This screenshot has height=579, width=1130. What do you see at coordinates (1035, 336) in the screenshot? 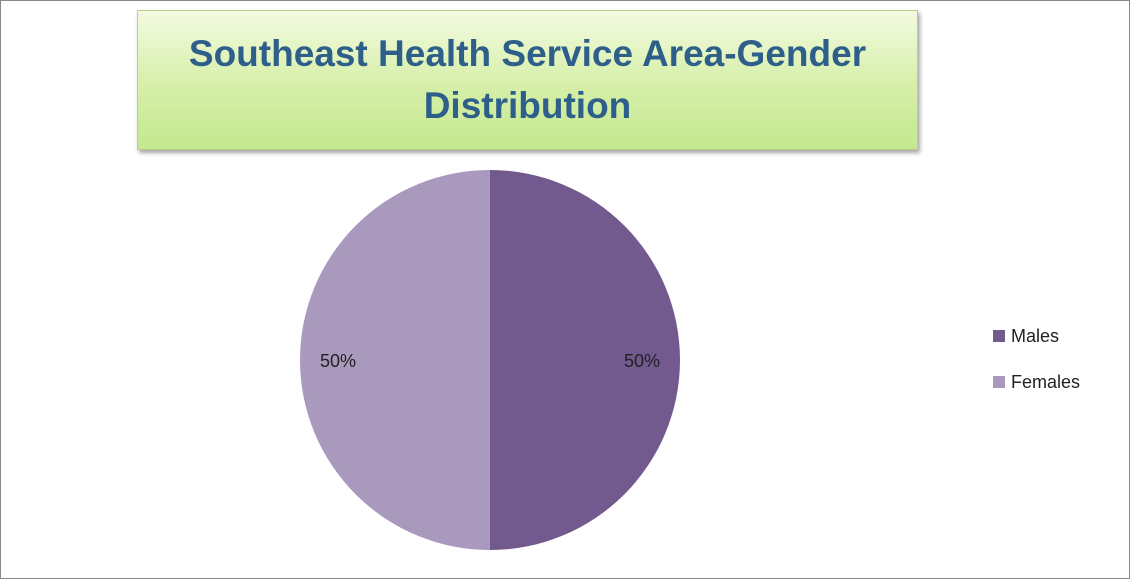
I see `legend-label: Males` at bounding box center [1035, 336].